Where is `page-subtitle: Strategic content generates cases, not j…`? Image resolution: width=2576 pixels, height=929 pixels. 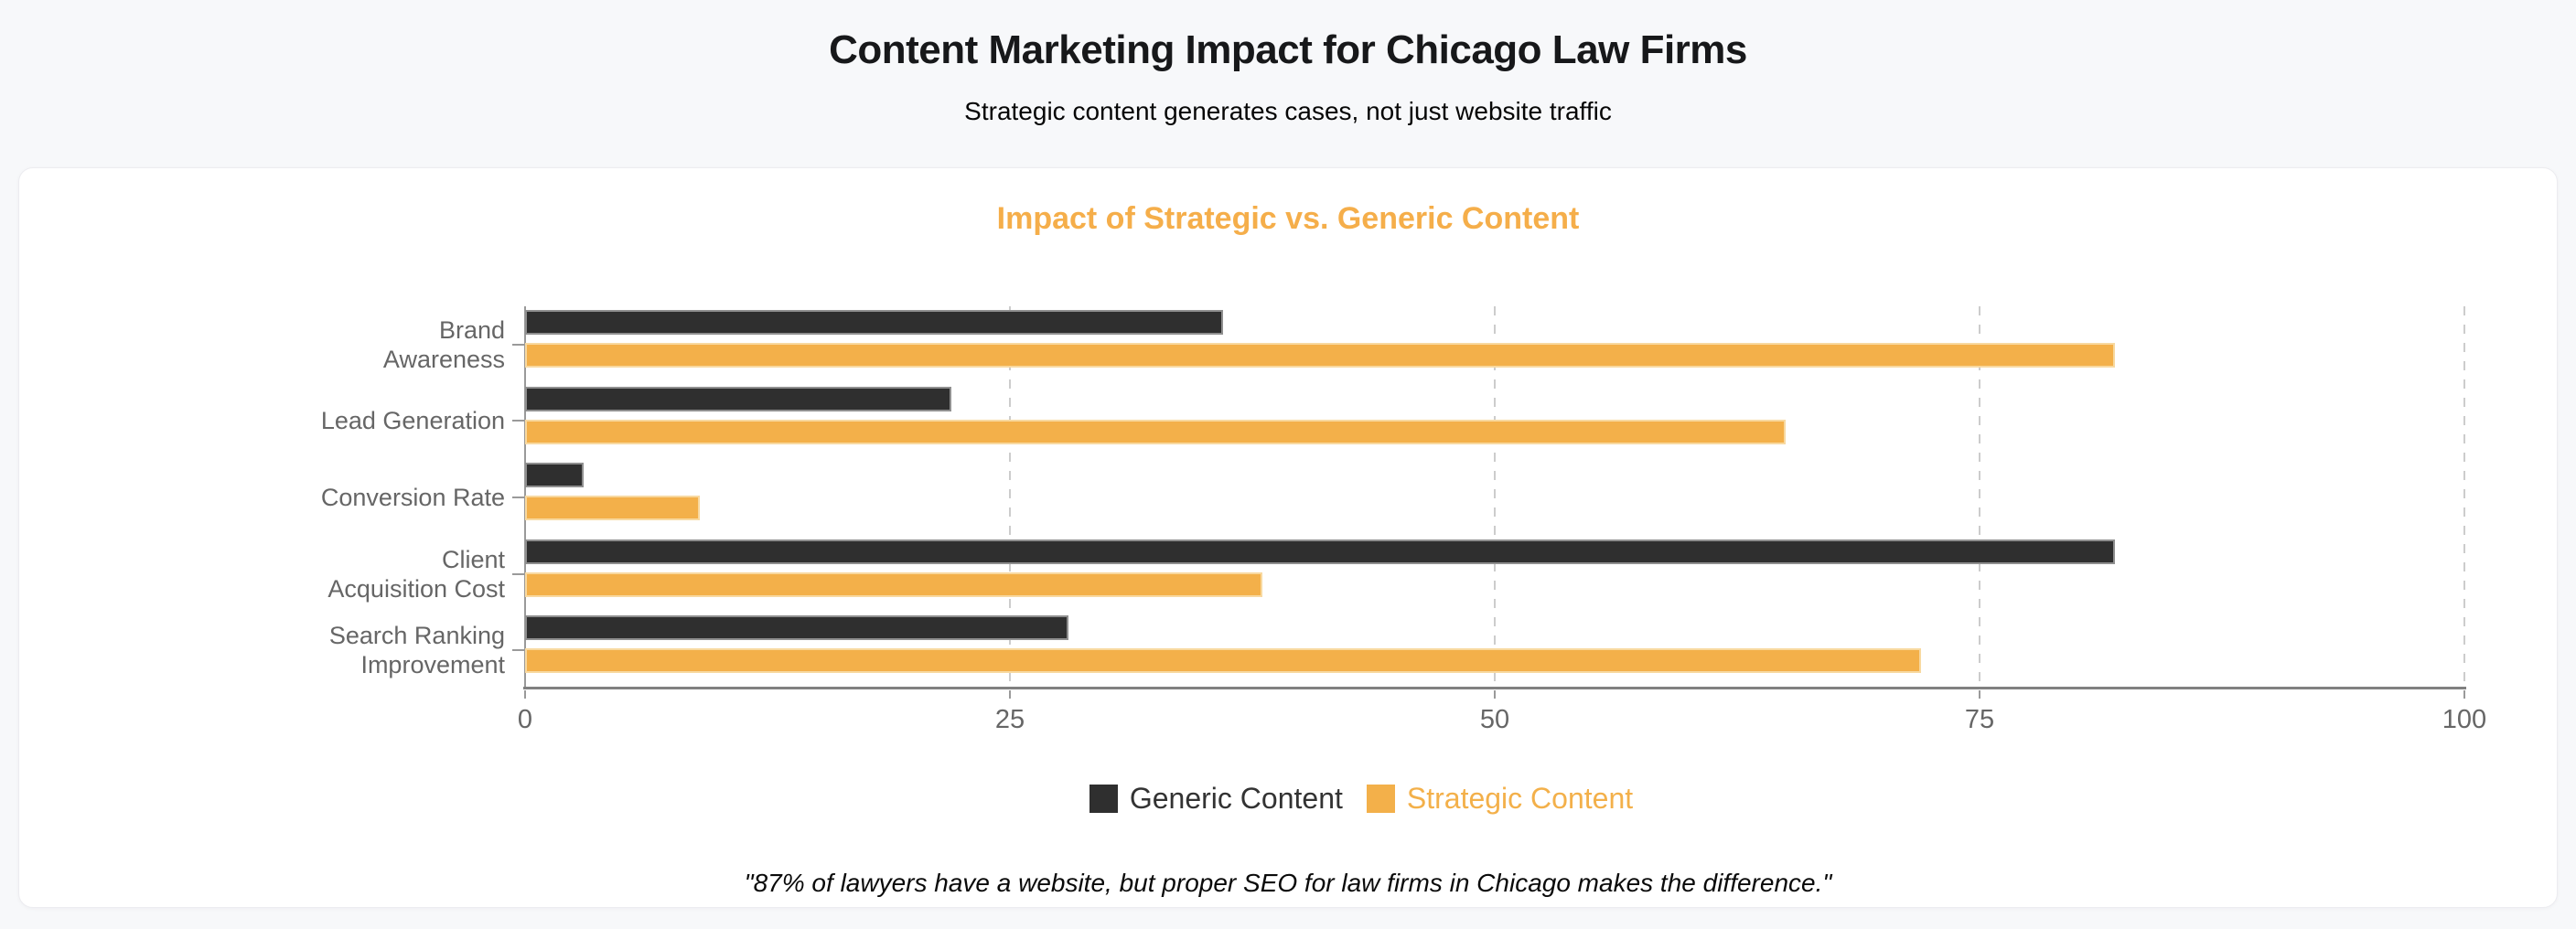
page-subtitle: Strategic content generates cases, not j… is located at coordinates (1288, 111).